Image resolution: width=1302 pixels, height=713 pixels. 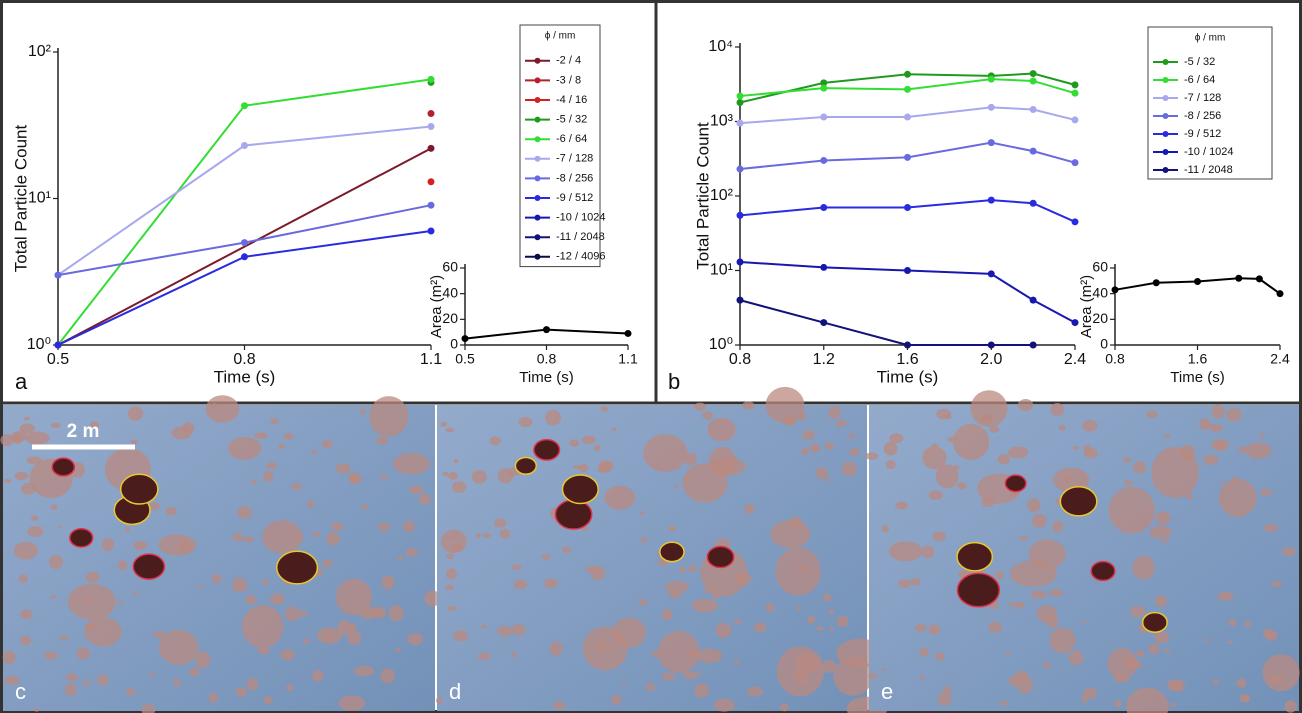 I want to click on x-tick-label: 2.4, so click(x=1075, y=359).